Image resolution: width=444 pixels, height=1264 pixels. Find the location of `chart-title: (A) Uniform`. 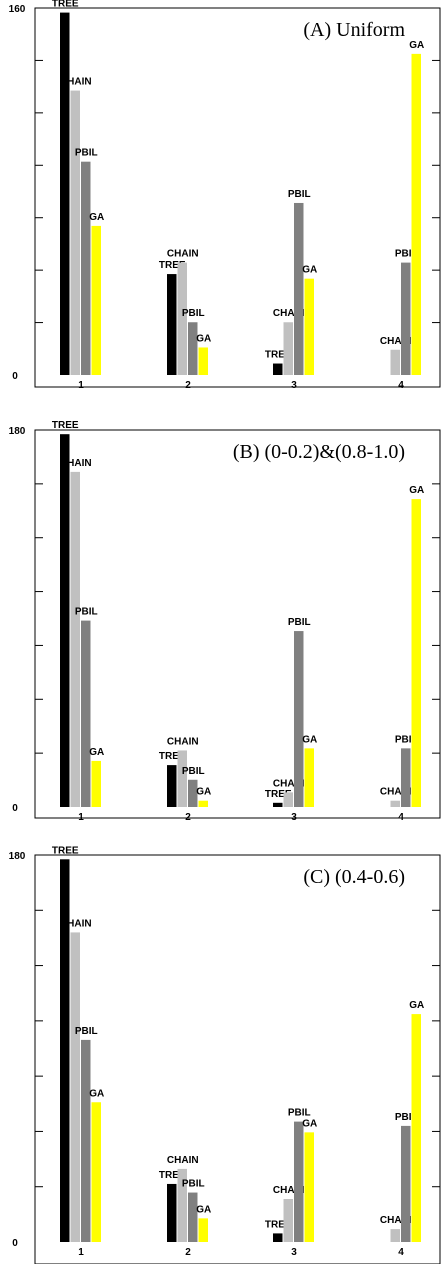

chart-title: (A) Uniform is located at coordinates (354, 30).